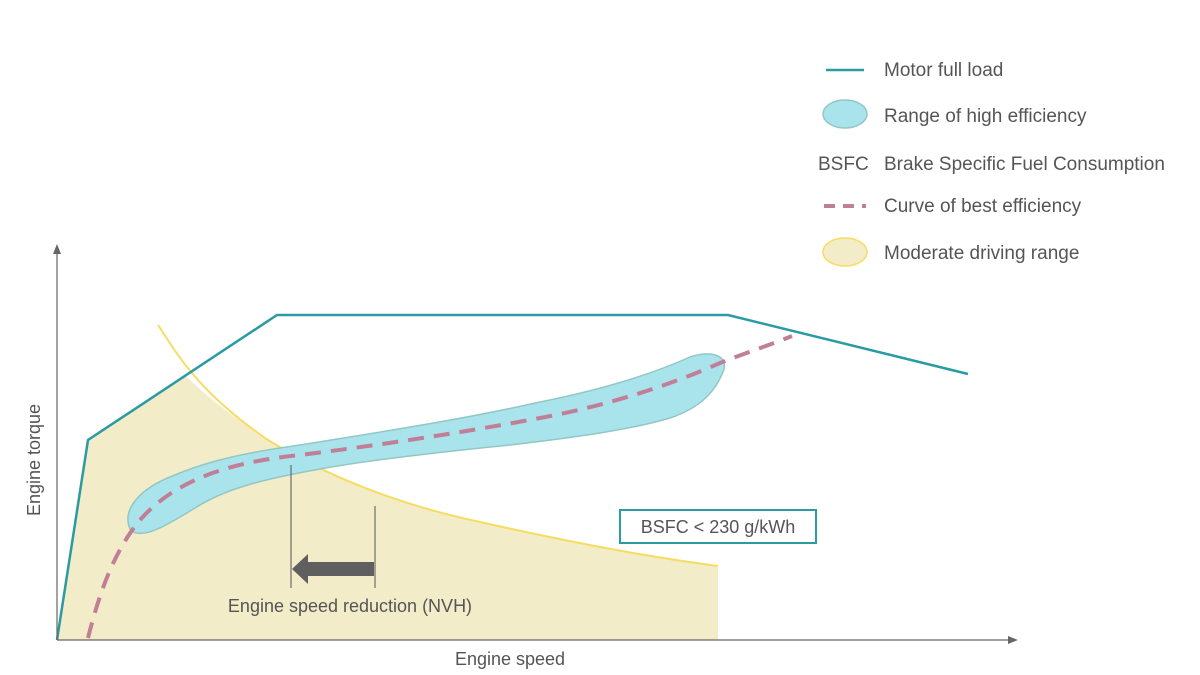 Image resolution: width=1200 pixels, height=675 pixels. What do you see at coordinates (350, 606) in the screenshot?
I see `speed-reduction-label: Engine speed reduction (NVH)` at bounding box center [350, 606].